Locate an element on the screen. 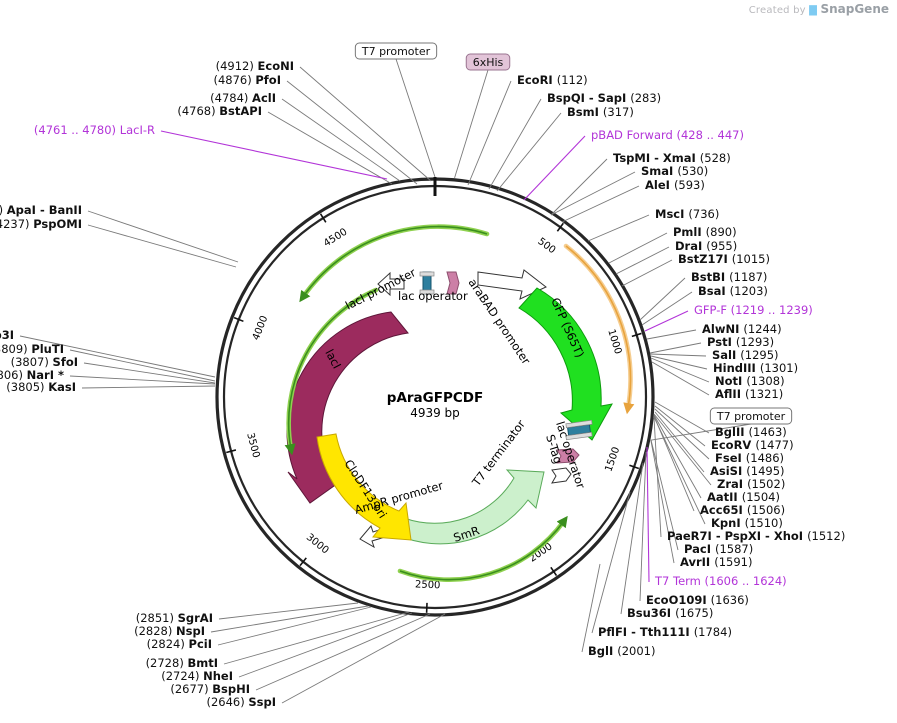  enzyme-label: ZraI (1502) is located at coordinates (751, 484).